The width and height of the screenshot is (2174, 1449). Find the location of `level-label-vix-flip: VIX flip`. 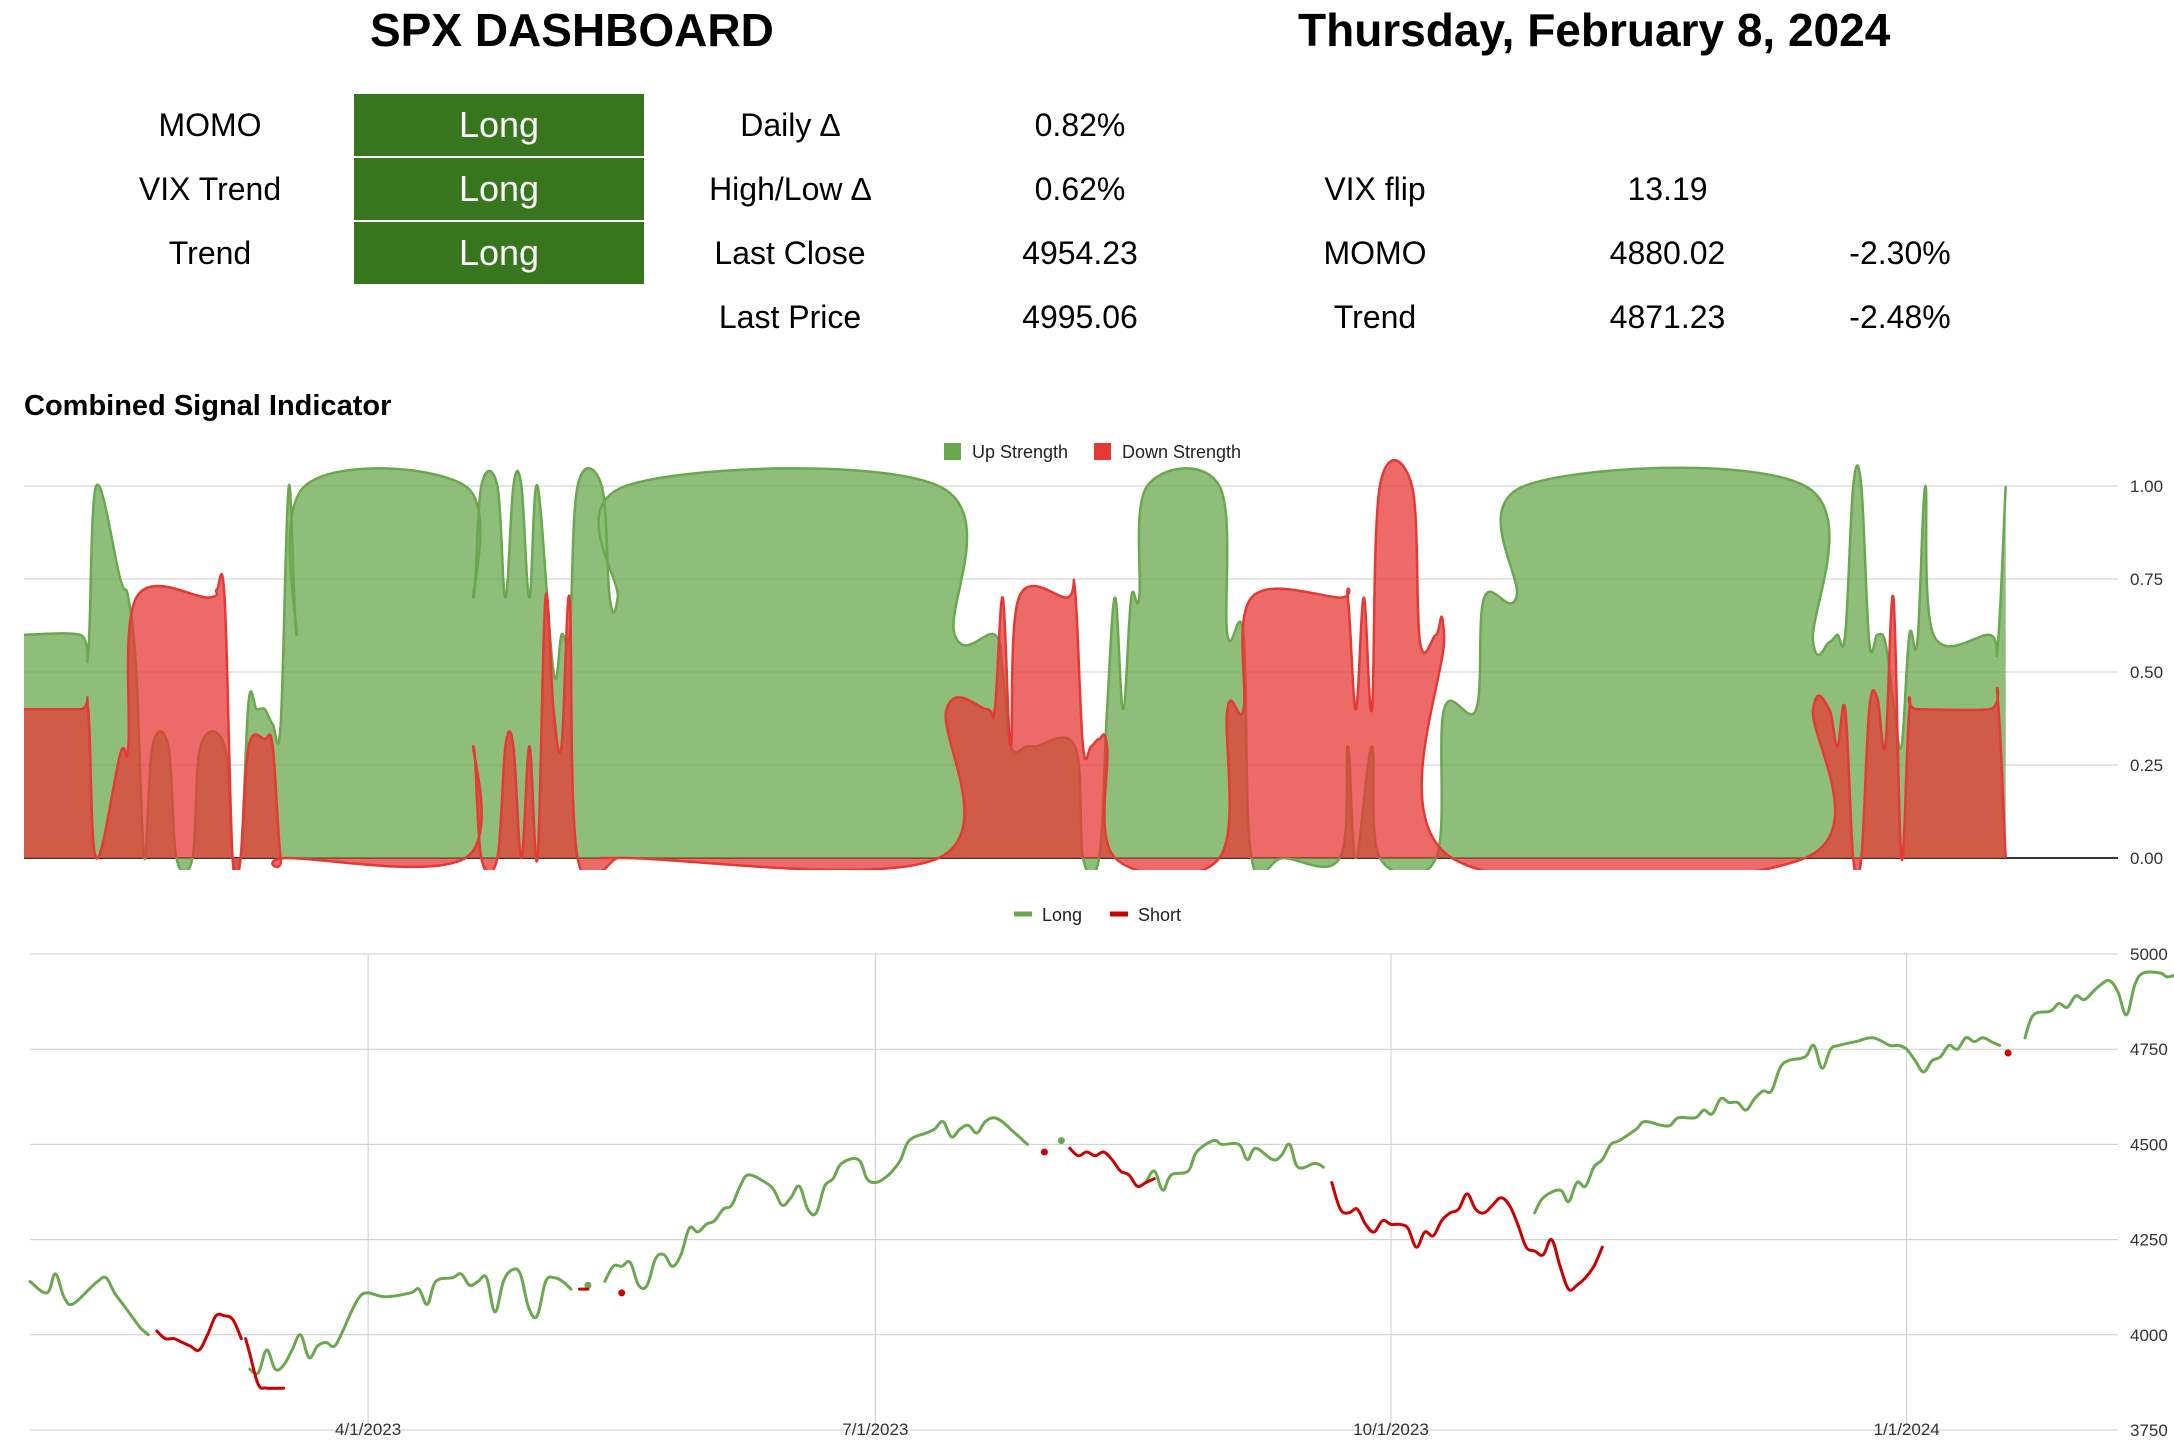

level-label-vix-flip: VIX flip is located at coordinates (1375, 189).